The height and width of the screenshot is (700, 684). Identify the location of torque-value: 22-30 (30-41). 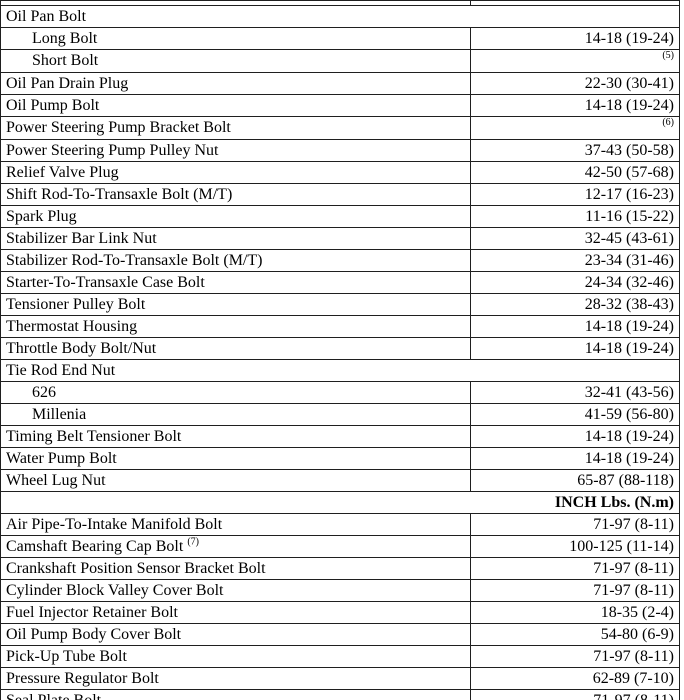
(629, 83).